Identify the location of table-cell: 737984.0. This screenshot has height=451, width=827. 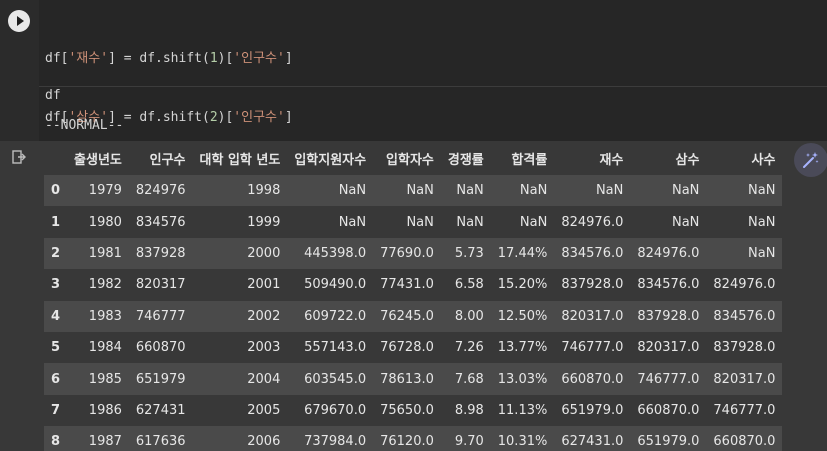
(335, 442).